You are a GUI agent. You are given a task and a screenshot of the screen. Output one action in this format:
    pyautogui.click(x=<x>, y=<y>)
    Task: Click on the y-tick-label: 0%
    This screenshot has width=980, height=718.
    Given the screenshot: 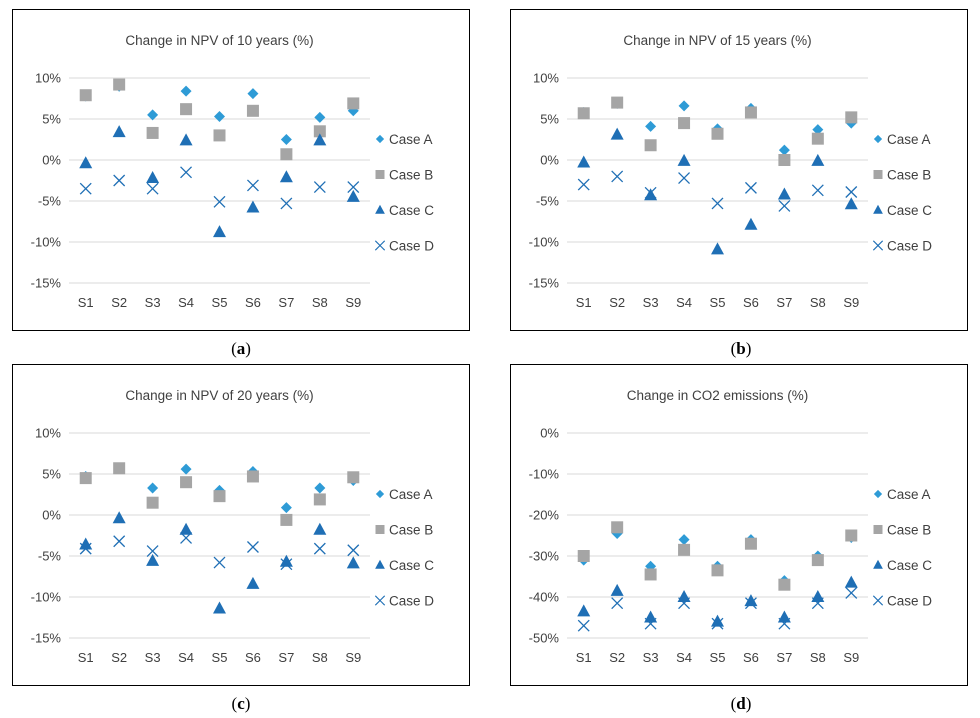 What is the action you would take?
    pyautogui.click(x=549, y=160)
    